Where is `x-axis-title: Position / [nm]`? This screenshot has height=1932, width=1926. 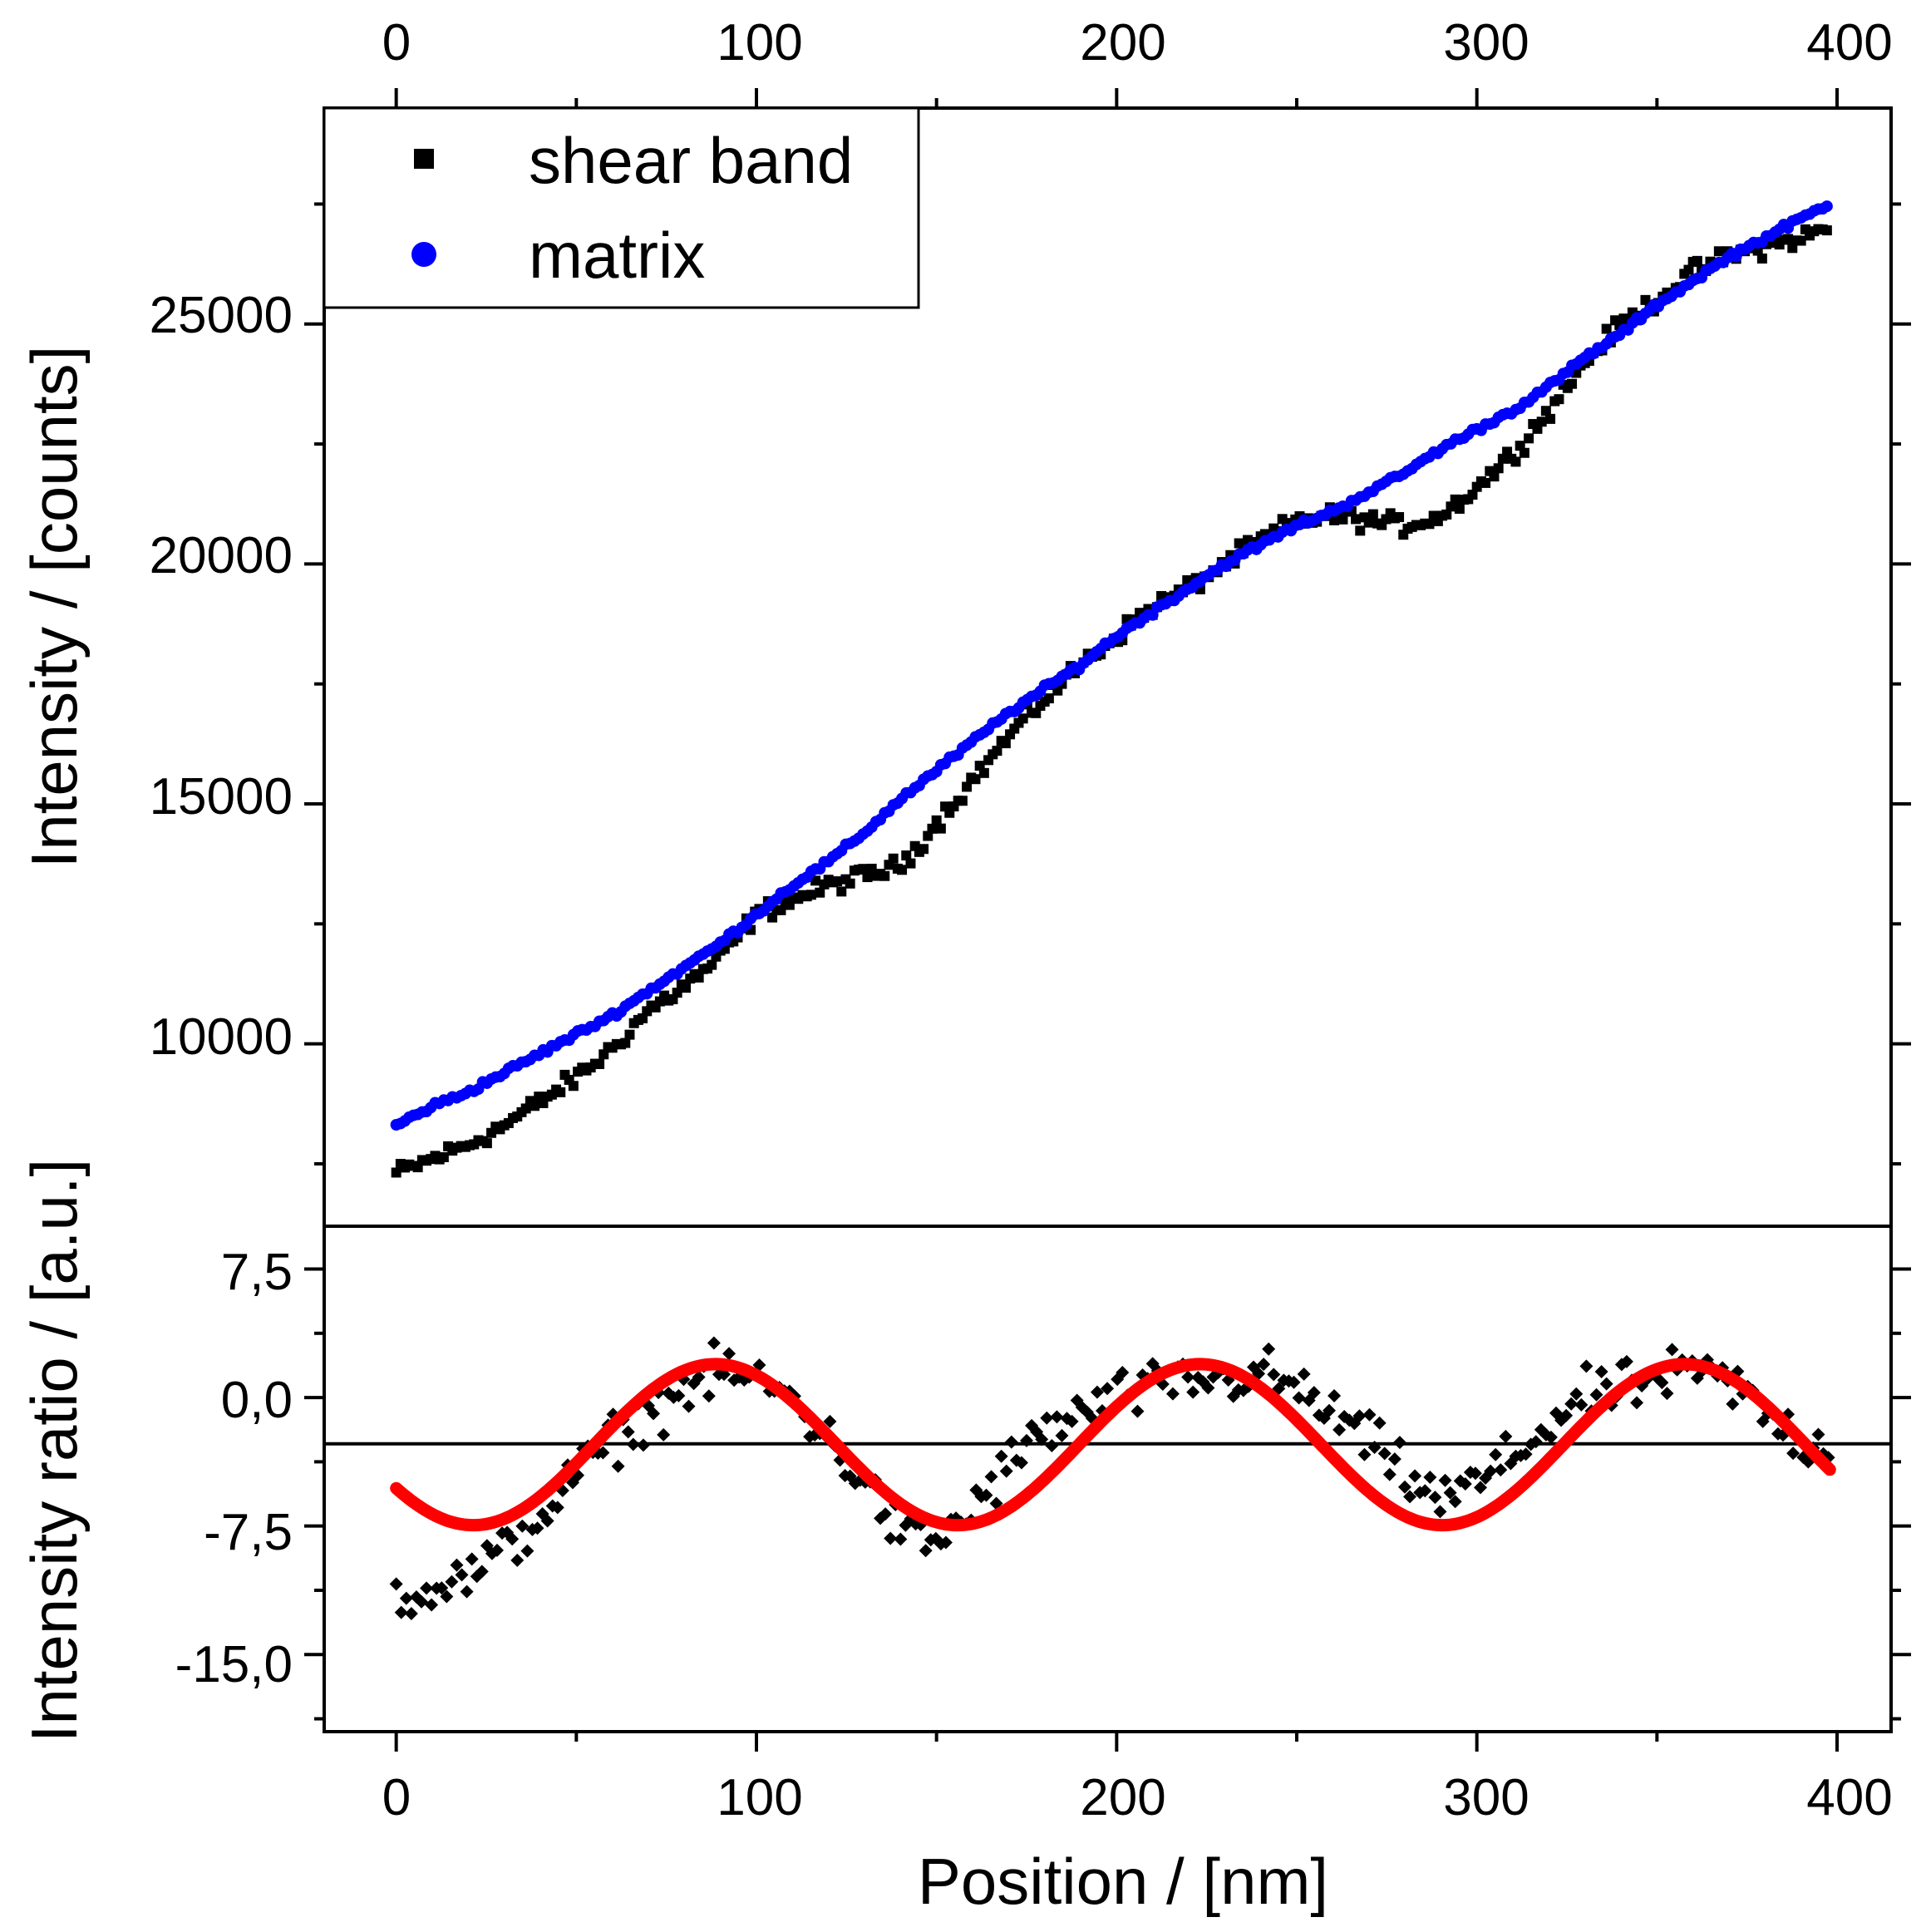
x-axis-title: Position / [nm] is located at coordinates (1123, 1882).